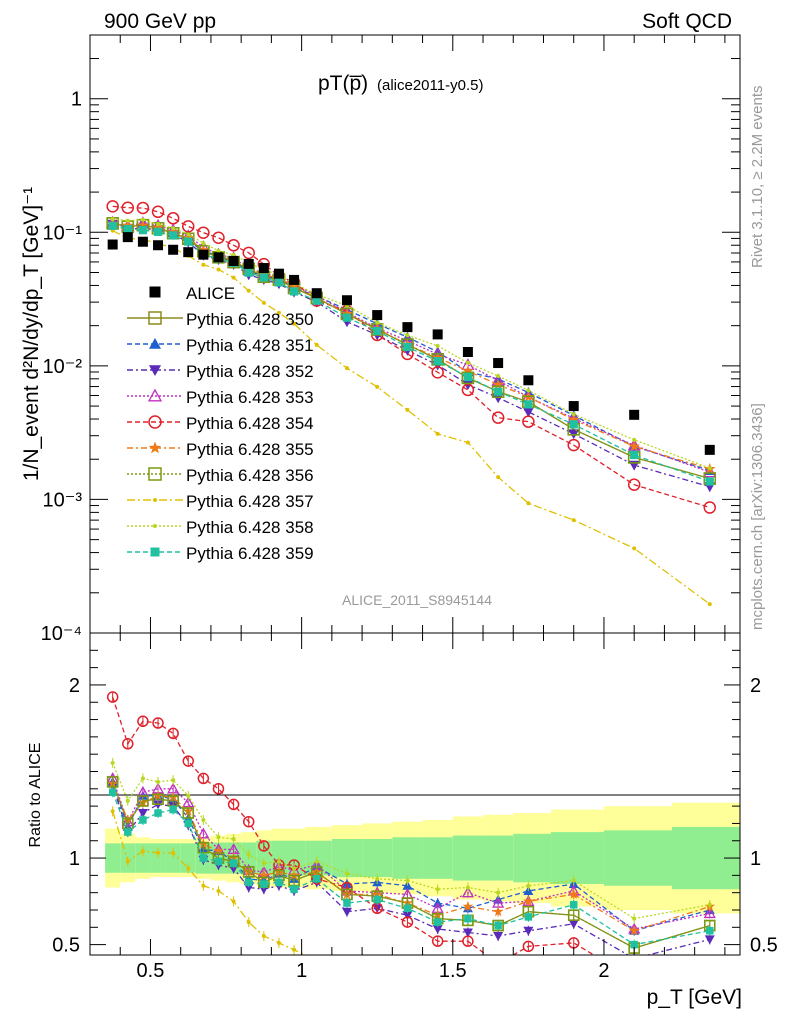 This screenshot has height=1024, width=786. Describe the element at coordinates (35, 795) in the screenshot. I see `ratio-ylabel: Ratio to ALICE` at that location.